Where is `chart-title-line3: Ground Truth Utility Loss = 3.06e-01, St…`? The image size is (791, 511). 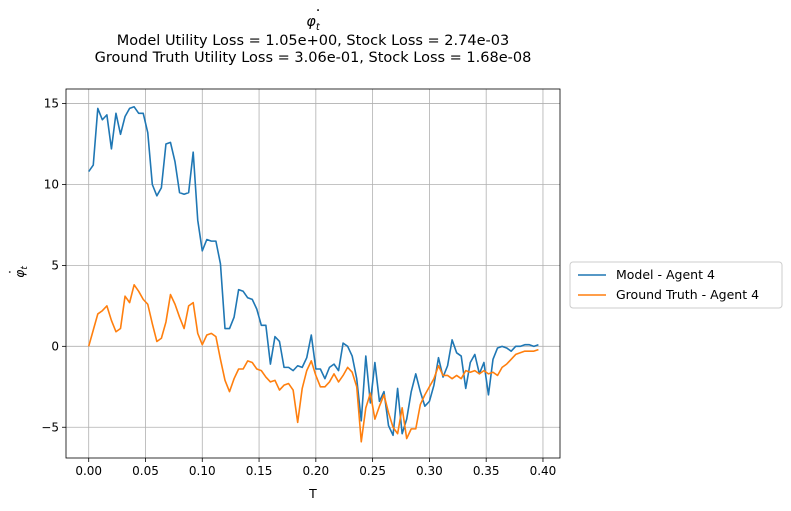
chart-title-line3: Ground Truth Utility Loss = 3.06e-01, St… is located at coordinates (313, 58).